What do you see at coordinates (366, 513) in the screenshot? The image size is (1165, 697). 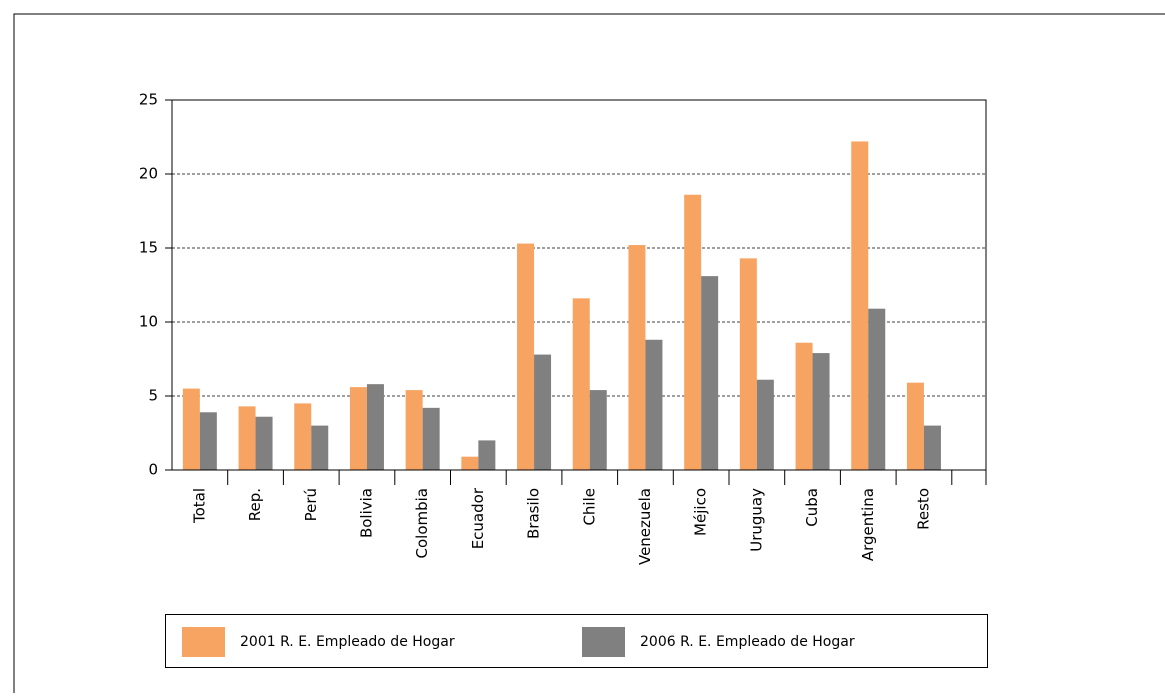 I see `x-tick-label: Bolivia` at bounding box center [366, 513].